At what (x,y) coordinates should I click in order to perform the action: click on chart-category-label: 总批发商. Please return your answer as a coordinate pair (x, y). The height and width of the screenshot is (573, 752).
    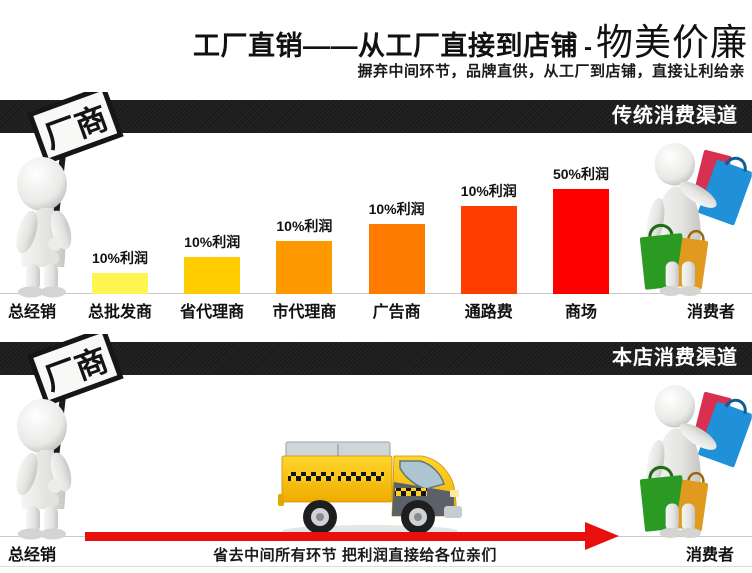
    Looking at the image, I should click on (120, 312).